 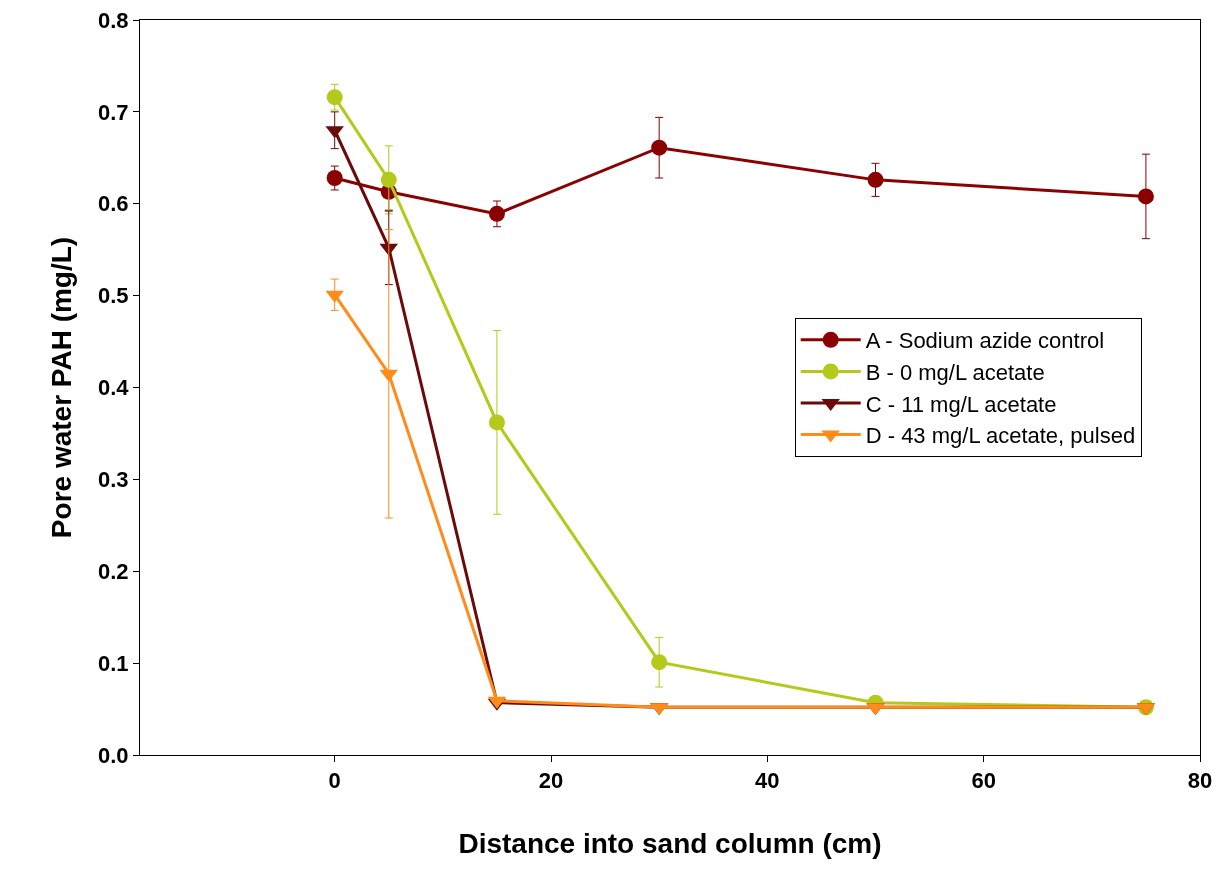 What do you see at coordinates (767, 781) in the screenshot?
I see `x-tick-label: 40` at bounding box center [767, 781].